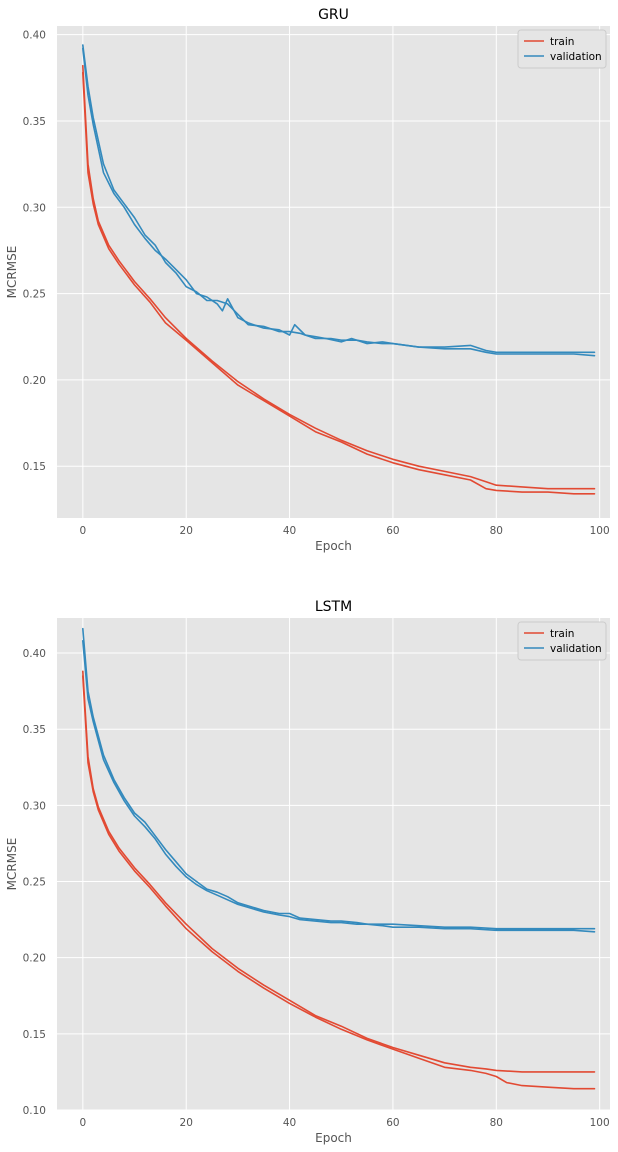 Image resolution: width=618 pixels, height=1152 pixels. I want to click on chart-title: LSTM, so click(333, 607).